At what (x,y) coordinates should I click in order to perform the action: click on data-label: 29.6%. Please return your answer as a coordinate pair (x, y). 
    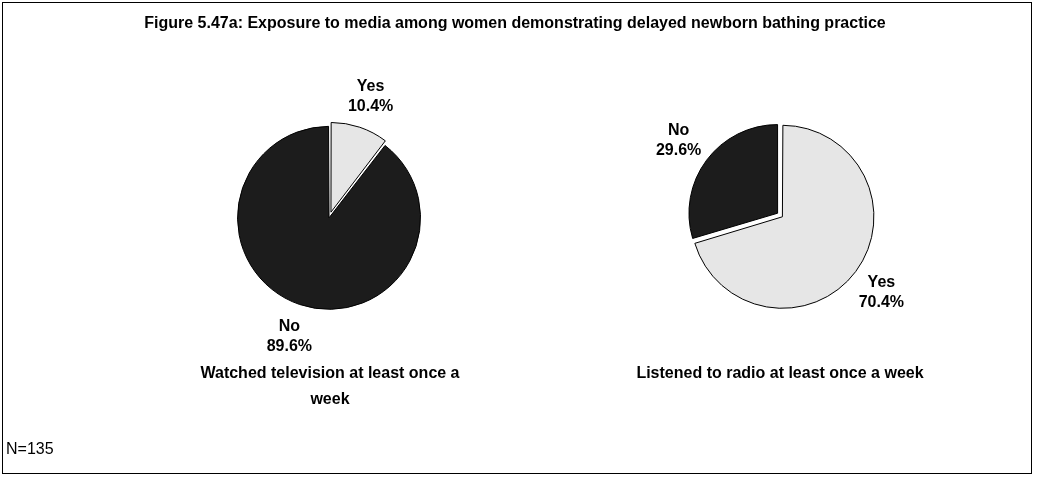
    Looking at the image, I should click on (678, 150).